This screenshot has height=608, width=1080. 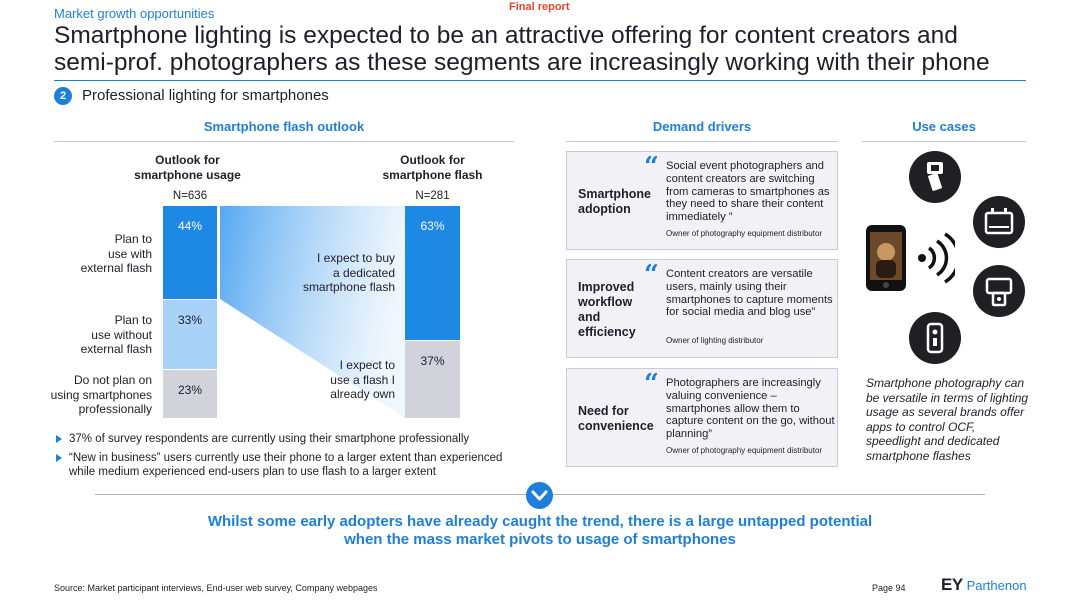 What do you see at coordinates (432, 379) in the screenshot?
I see `bar-segment: 37%` at bounding box center [432, 379].